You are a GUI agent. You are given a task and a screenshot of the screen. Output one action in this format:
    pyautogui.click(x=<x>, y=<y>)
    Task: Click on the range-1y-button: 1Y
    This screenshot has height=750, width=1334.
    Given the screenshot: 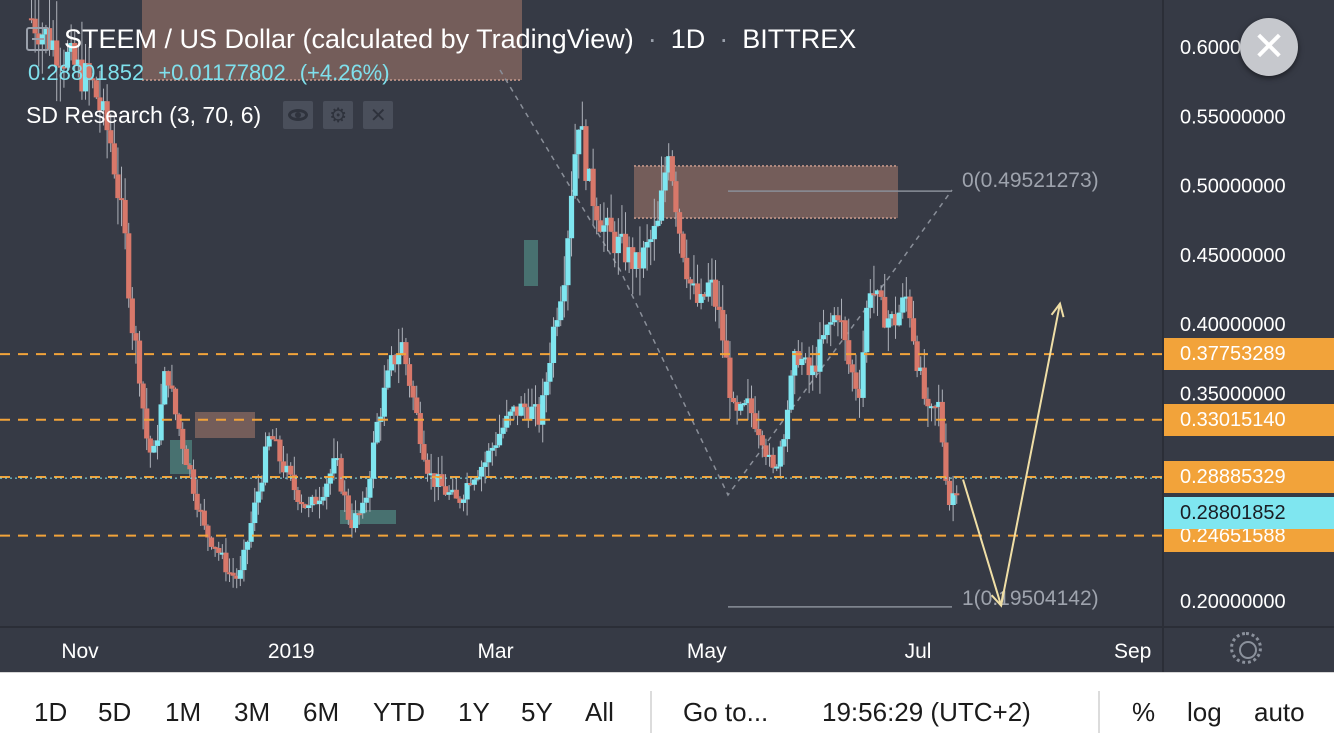 What is the action you would take?
    pyautogui.click(x=474, y=712)
    